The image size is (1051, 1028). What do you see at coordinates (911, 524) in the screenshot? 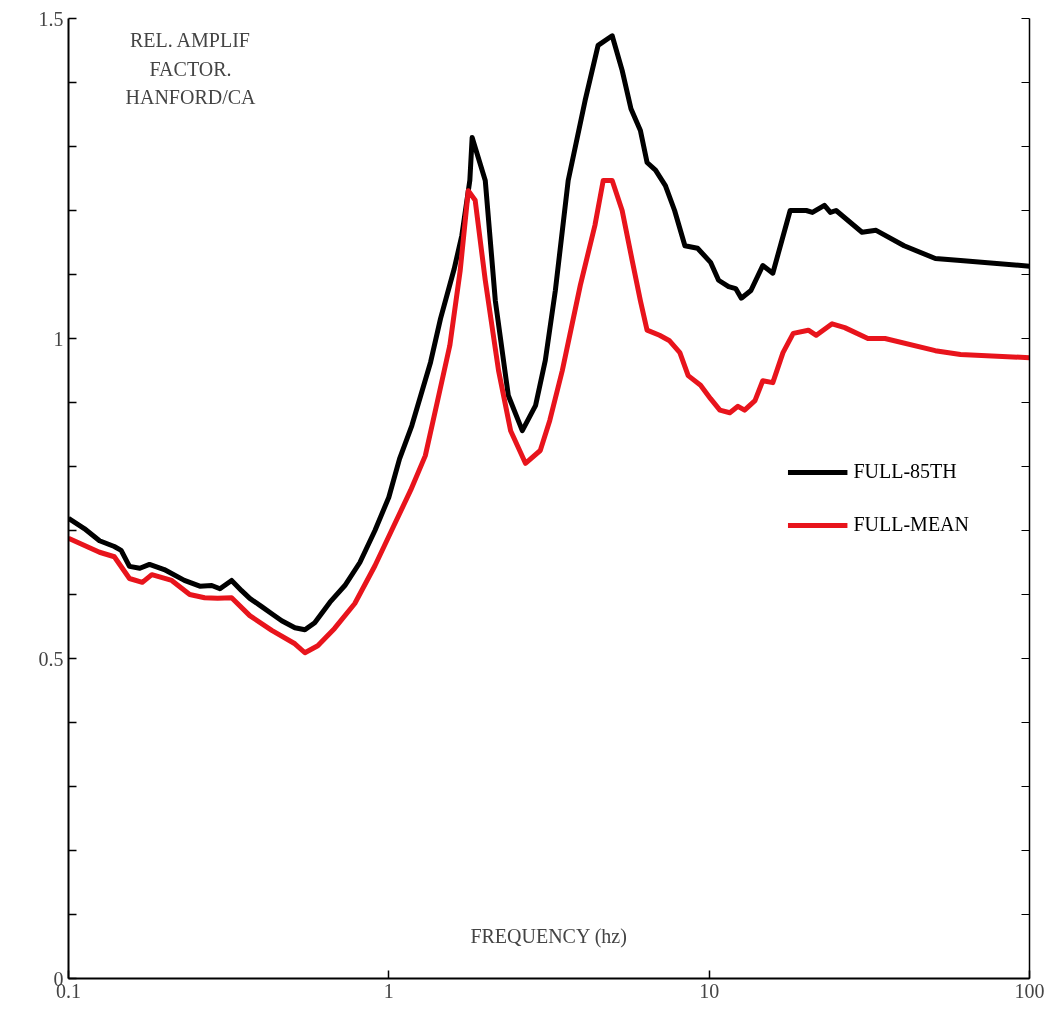
I see `legend-label: FULL-MEAN` at bounding box center [911, 524].